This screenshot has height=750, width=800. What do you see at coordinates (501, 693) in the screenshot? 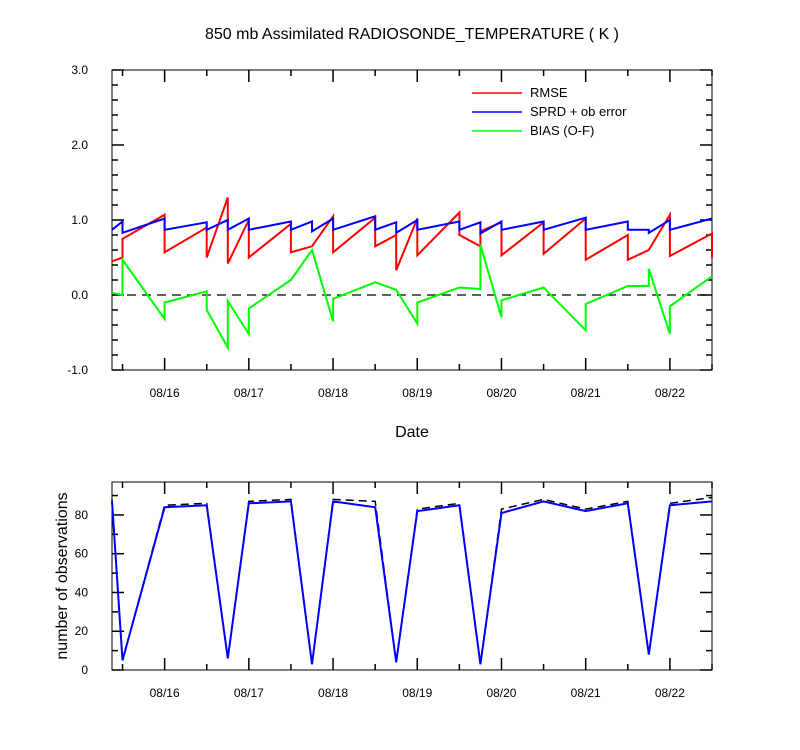
I see `bottom-x-tick-label: 08/20` at bounding box center [501, 693].